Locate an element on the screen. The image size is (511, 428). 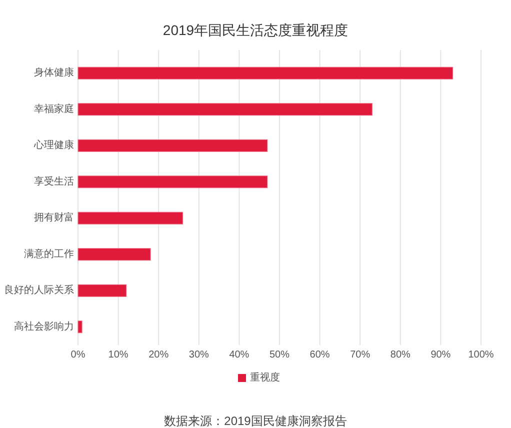
y-tick: 高社会影响力 is located at coordinates (44, 326).